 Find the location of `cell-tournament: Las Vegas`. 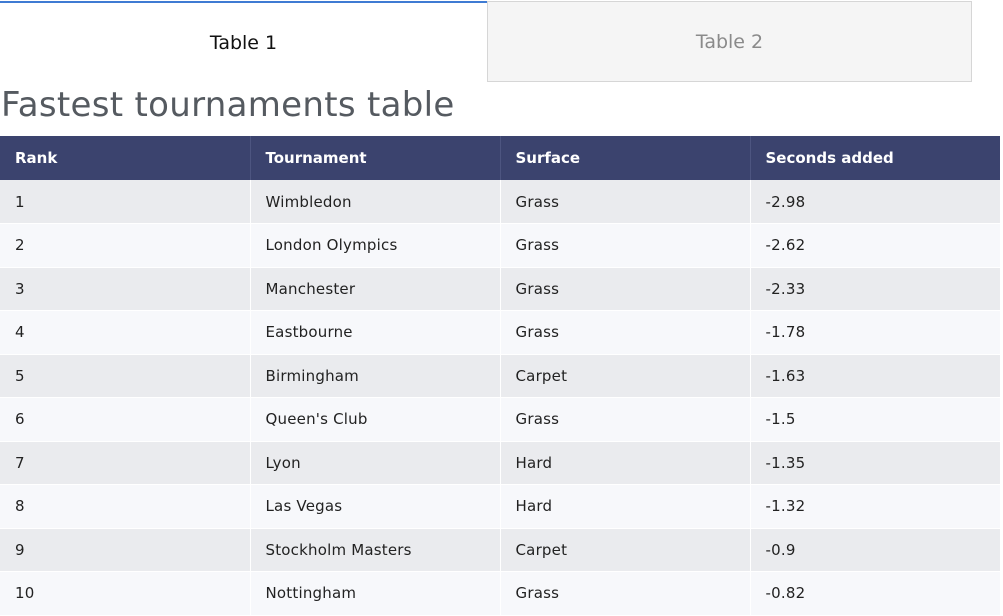

cell-tournament: Las Vegas is located at coordinates (375, 506).